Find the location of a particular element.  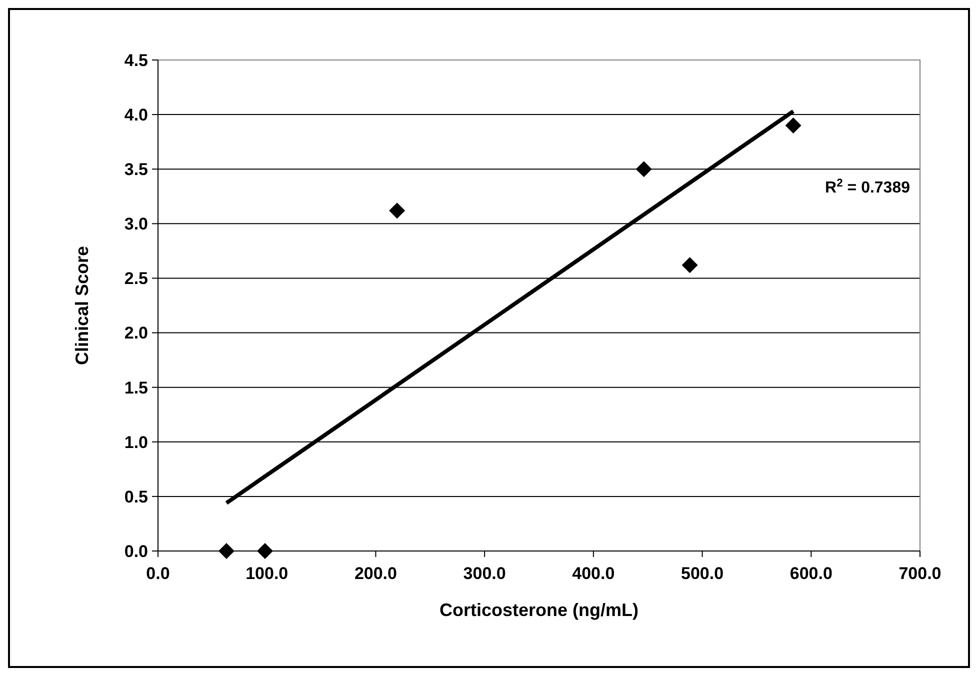

y-tick-label: 0.5 is located at coordinates (136, 496).